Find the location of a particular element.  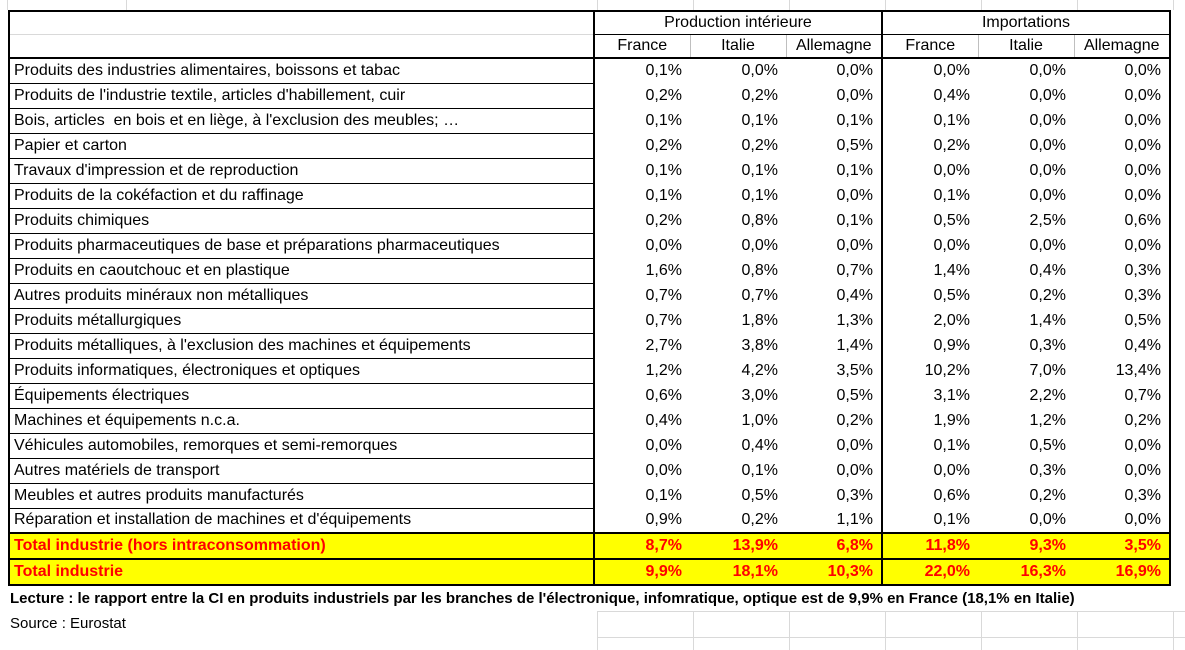

row-label-cell: Produits chimiques is located at coordinates (302, 221).